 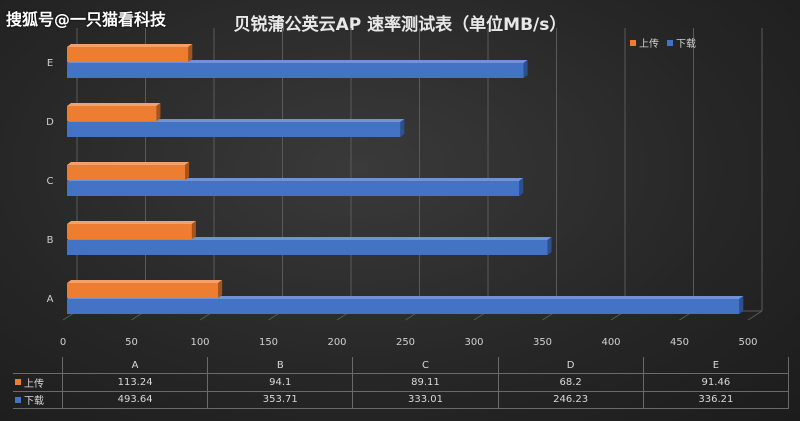 I want to click on x-tick-label: 500, so click(x=747, y=342).